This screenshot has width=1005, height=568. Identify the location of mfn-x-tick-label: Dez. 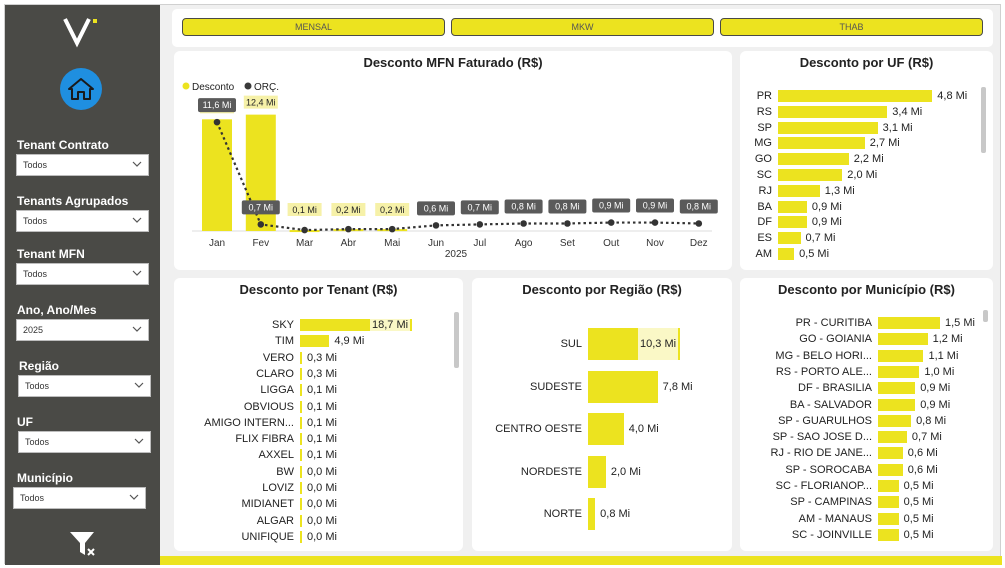
(699, 243).